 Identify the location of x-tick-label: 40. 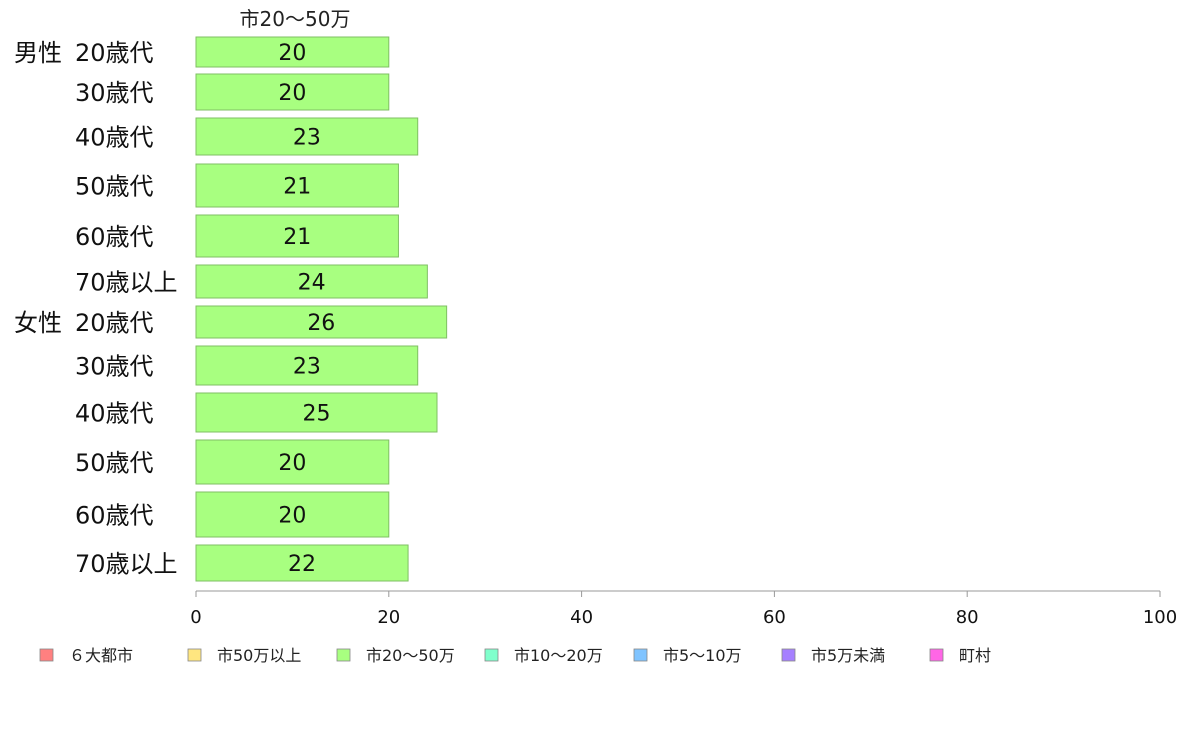
(581, 617).